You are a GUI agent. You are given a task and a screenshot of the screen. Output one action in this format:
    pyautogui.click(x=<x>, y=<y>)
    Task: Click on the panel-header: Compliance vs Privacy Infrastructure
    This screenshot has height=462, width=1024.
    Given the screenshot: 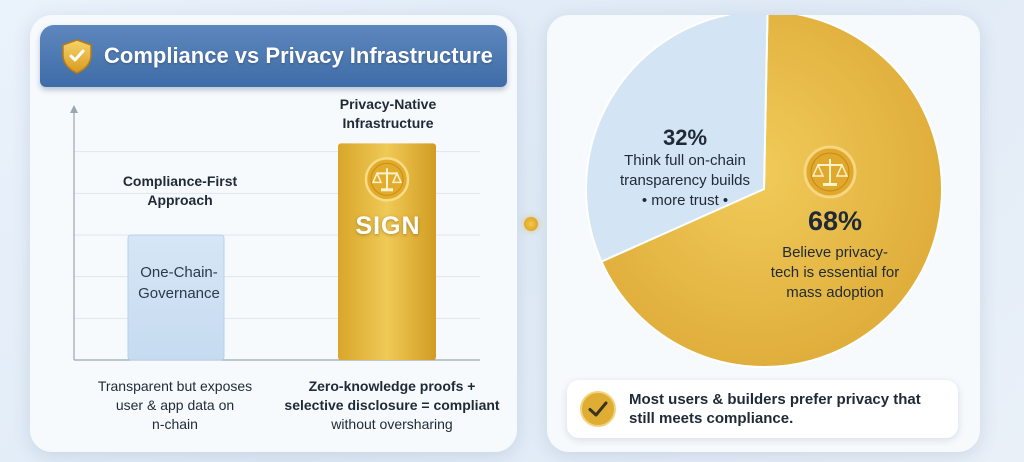 What is the action you would take?
    pyautogui.click(x=273, y=56)
    